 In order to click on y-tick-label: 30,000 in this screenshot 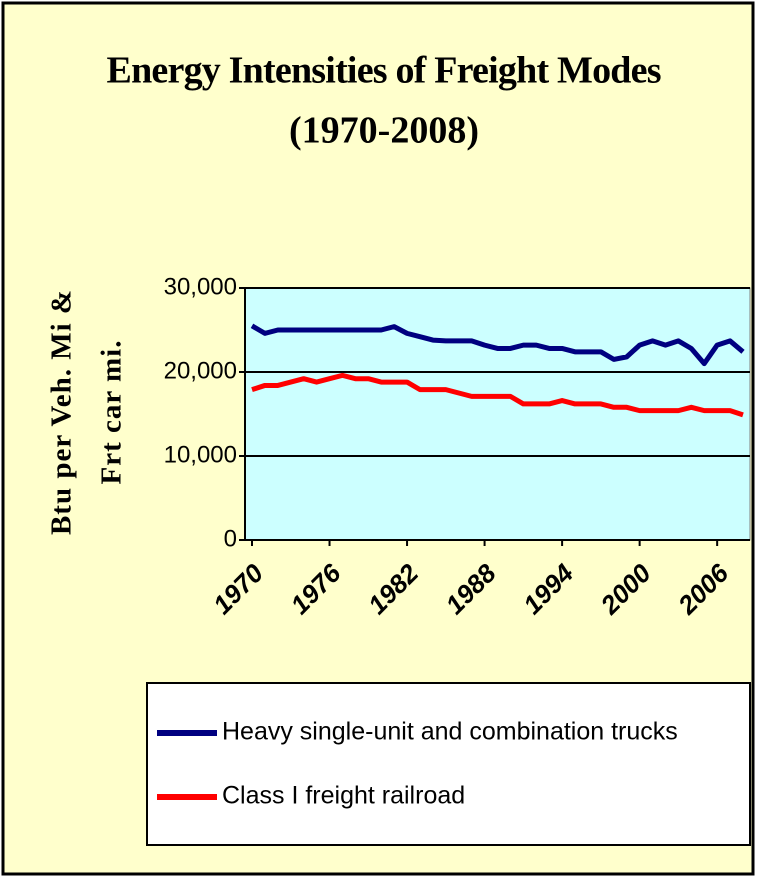, I will do `click(200, 286)`.